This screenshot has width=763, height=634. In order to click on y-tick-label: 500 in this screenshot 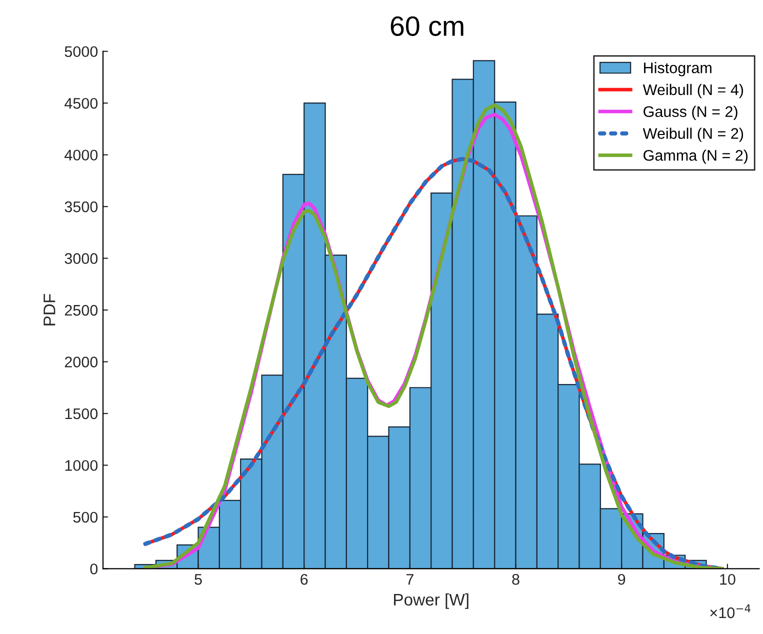, I will do `click(85, 517)`.